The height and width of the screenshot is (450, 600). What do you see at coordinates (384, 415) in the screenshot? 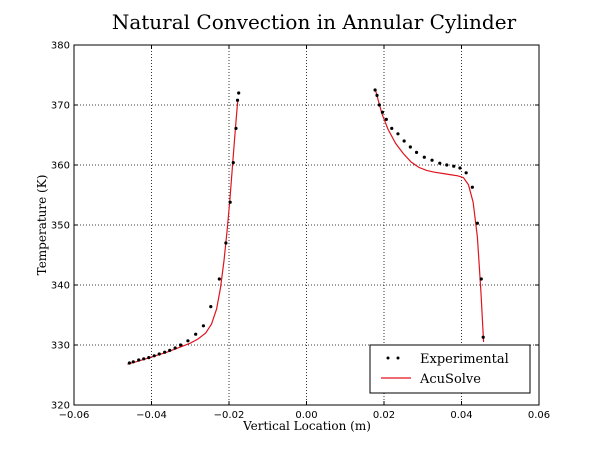
I see `x-tick-label: 0.02` at bounding box center [384, 415].